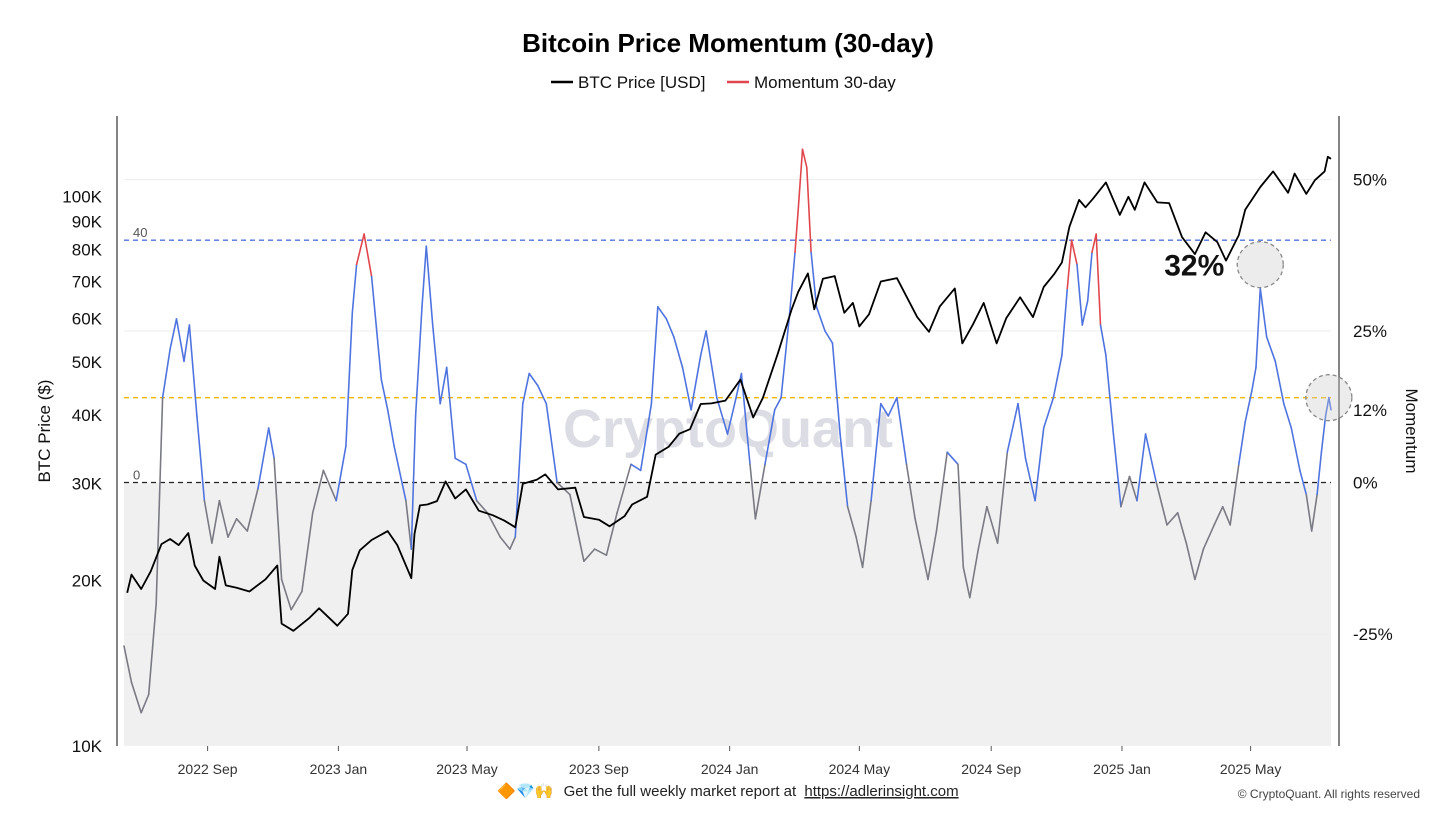  Describe the element at coordinates (642, 82) in the screenshot. I see `legend-label-price: BTC Price [USD]` at that location.